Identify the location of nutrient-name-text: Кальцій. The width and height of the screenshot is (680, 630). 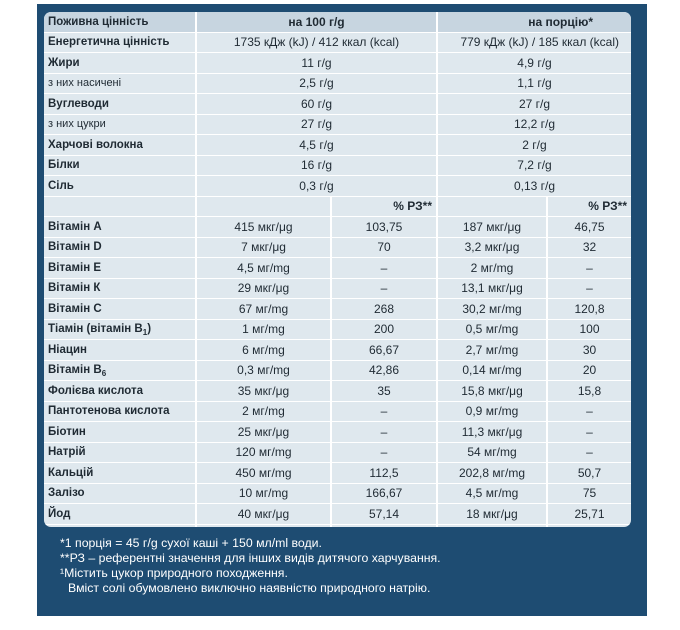
(71, 472).